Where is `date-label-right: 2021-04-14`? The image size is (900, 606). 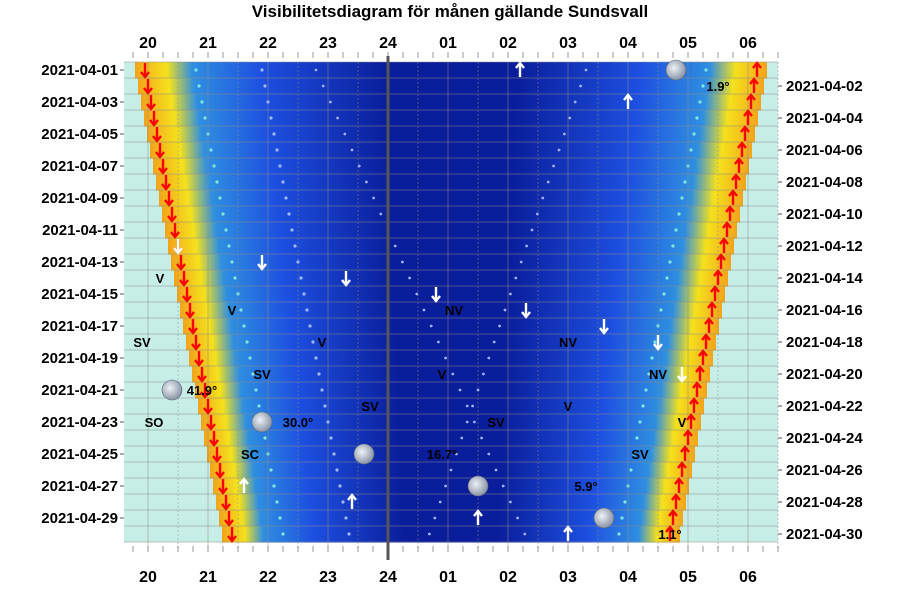
date-label-right: 2021-04-14 is located at coordinates (824, 278).